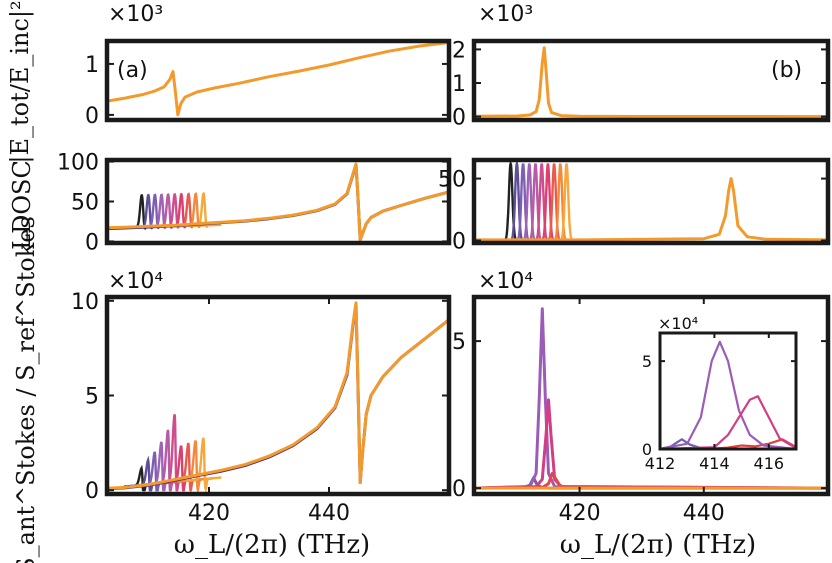 The width and height of the screenshot is (832, 563). Describe the element at coordinates (660, 463) in the screenshot. I see `x-tick-label: 412` at that location.